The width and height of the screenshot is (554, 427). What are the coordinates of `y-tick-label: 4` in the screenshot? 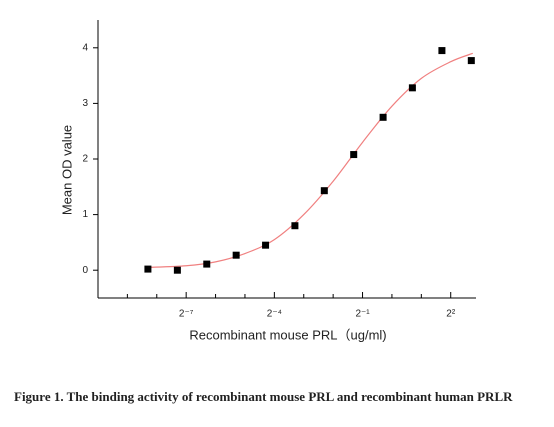 It's located at (85, 47).